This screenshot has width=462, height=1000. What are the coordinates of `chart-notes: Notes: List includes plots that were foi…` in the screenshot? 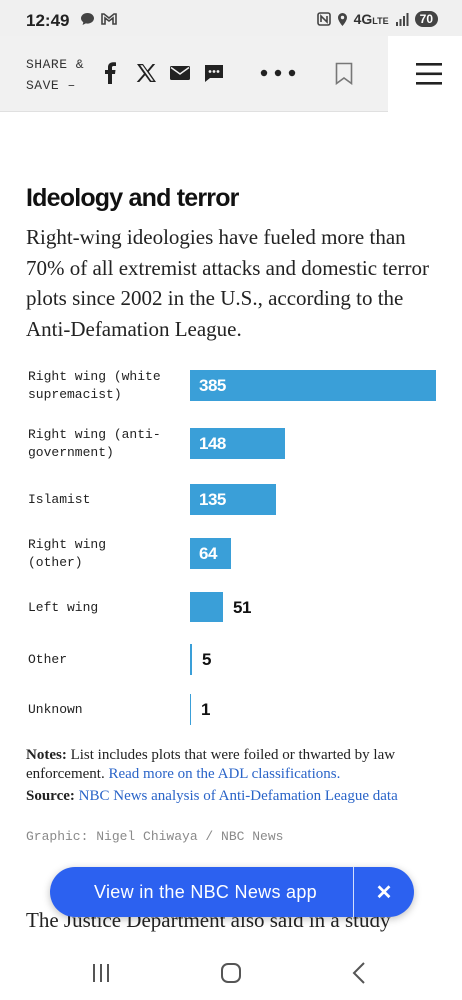 It's located at (233, 765).